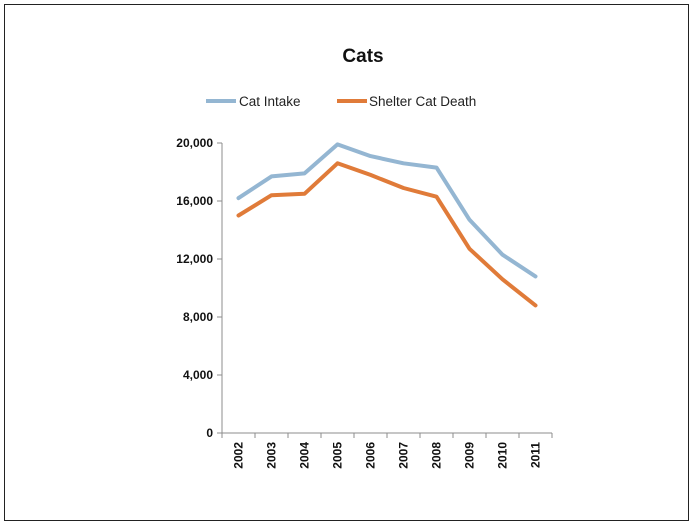 This screenshot has height=527, width=695. What do you see at coordinates (536, 455) in the screenshot?
I see `x-tick-label: 2011` at bounding box center [536, 455].